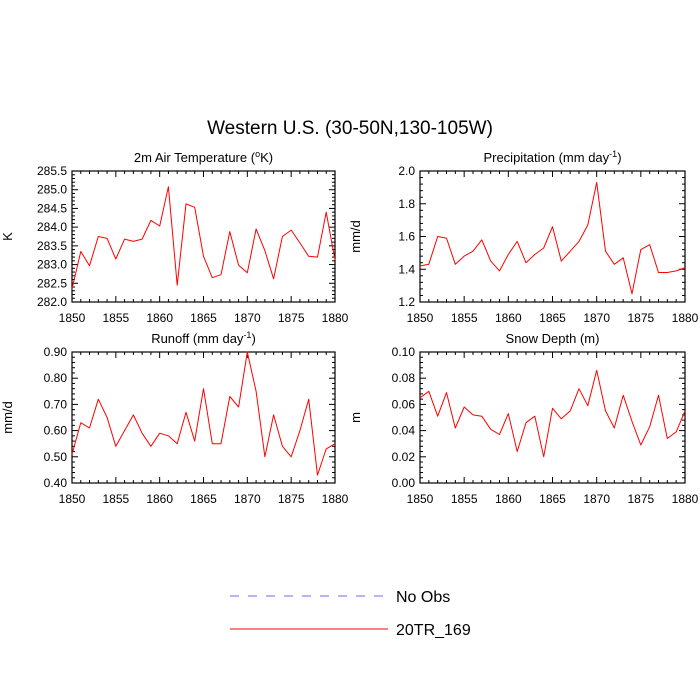 Image resolution: width=700 pixels, height=700 pixels. What do you see at coordinates (56, 404) in the screenshot?
I see `runoff-y-tick-label: 0.70` at bounding box center [56, 404].